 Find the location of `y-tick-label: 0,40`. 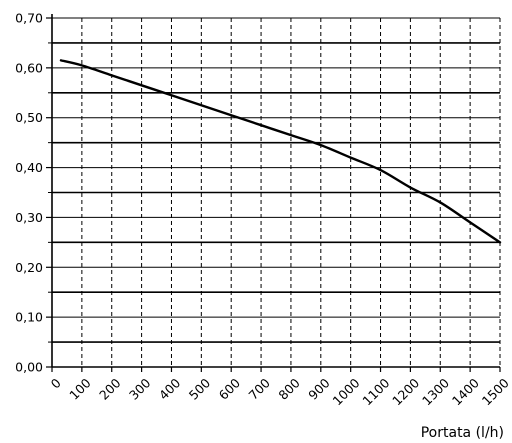

y-tick-label: 0,40 is located at coordinates (29, 167).